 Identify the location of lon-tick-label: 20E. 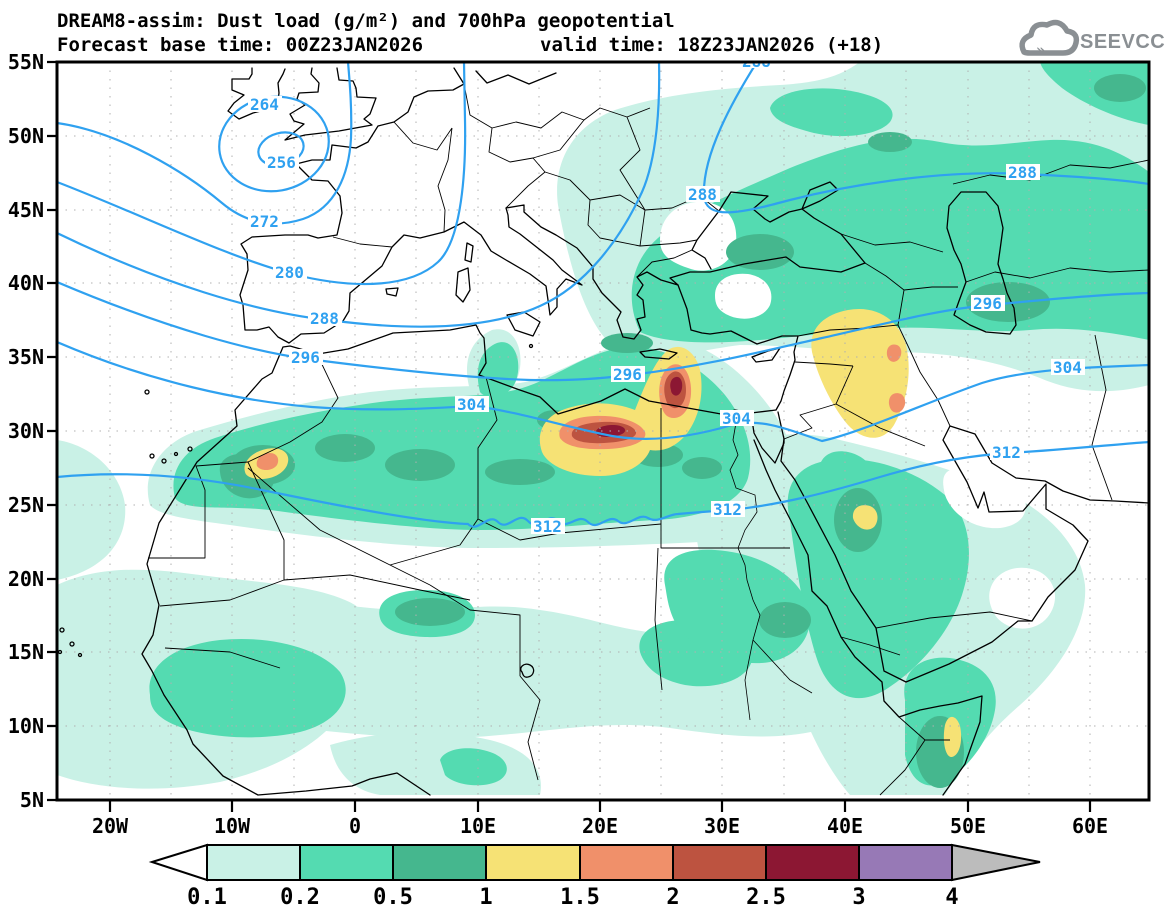
(600, 826).